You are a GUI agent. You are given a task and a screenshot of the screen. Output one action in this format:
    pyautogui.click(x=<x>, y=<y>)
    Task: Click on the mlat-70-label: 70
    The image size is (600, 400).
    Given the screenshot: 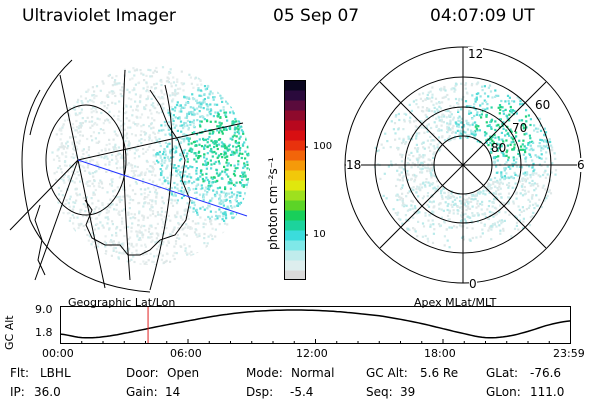 What is the action you would take?
    pyautogui.click(x=520, y=128)
    